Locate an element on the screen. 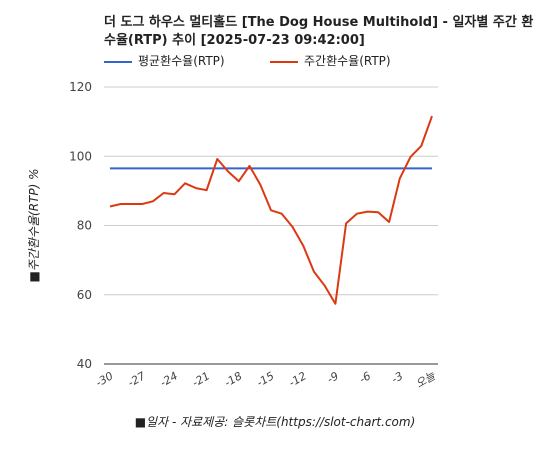  legend-swatch-weekly is located at coordinates (284, 62).